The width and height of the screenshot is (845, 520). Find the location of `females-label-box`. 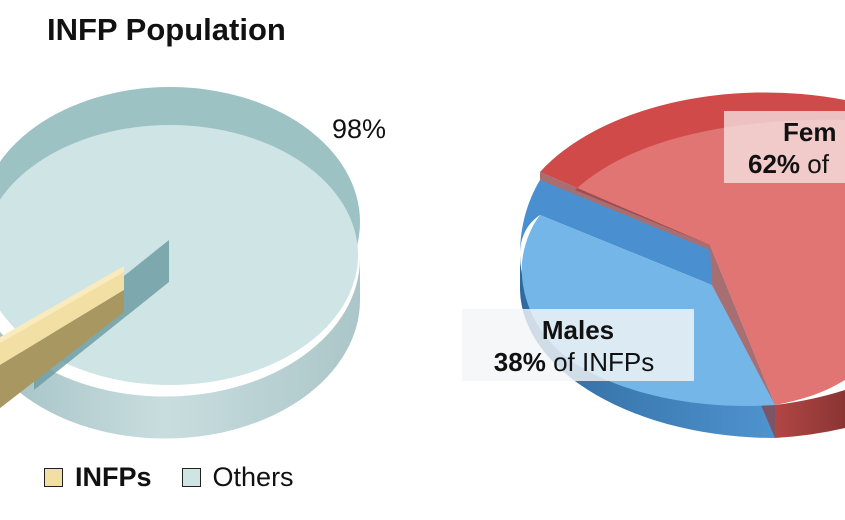

females-label-box is located at coordinates (784, 147).